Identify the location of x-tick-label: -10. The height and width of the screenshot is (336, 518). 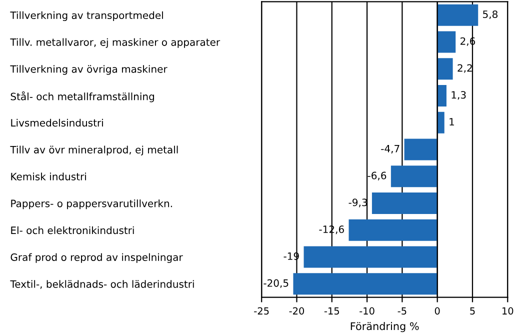
(367, 311).